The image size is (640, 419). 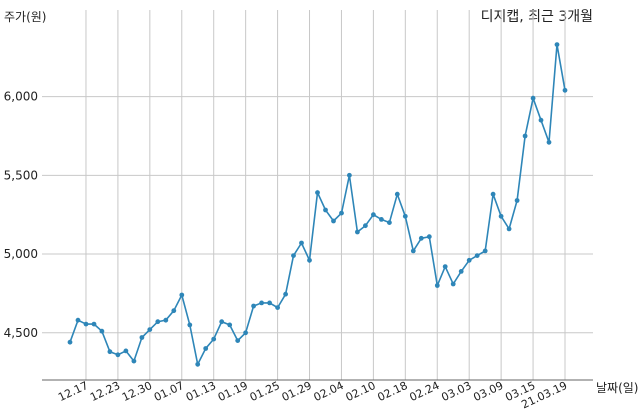 What do you see at coordinates (361, 391) in the screenshot?
I see `x-tick-label: 02.10` at bounding box center [361, 391].